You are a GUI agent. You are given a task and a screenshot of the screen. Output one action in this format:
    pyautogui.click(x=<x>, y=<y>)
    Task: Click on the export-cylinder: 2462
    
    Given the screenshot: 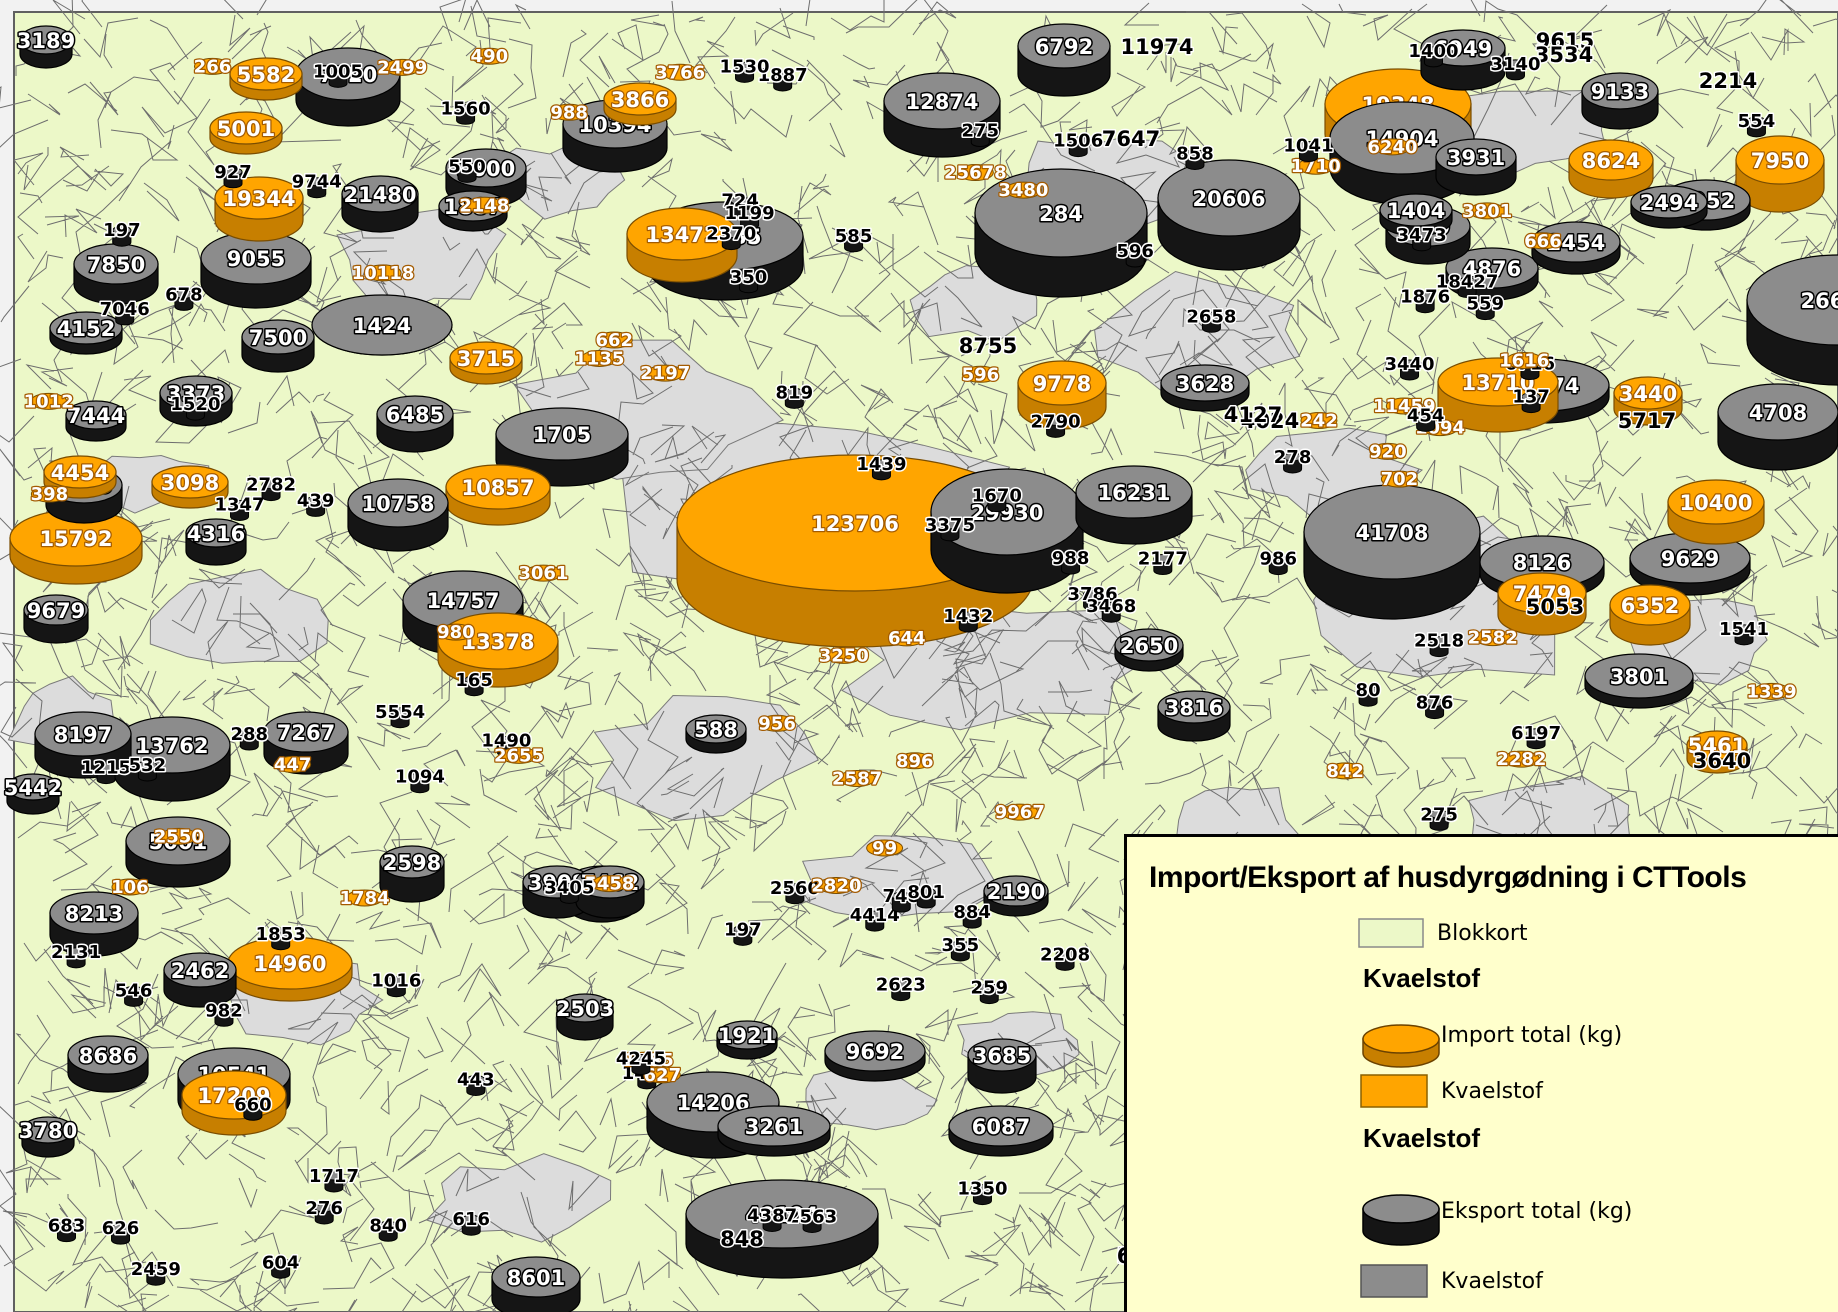 What is the action you would take?
    pyautogui.click(x=200, y=980)
    